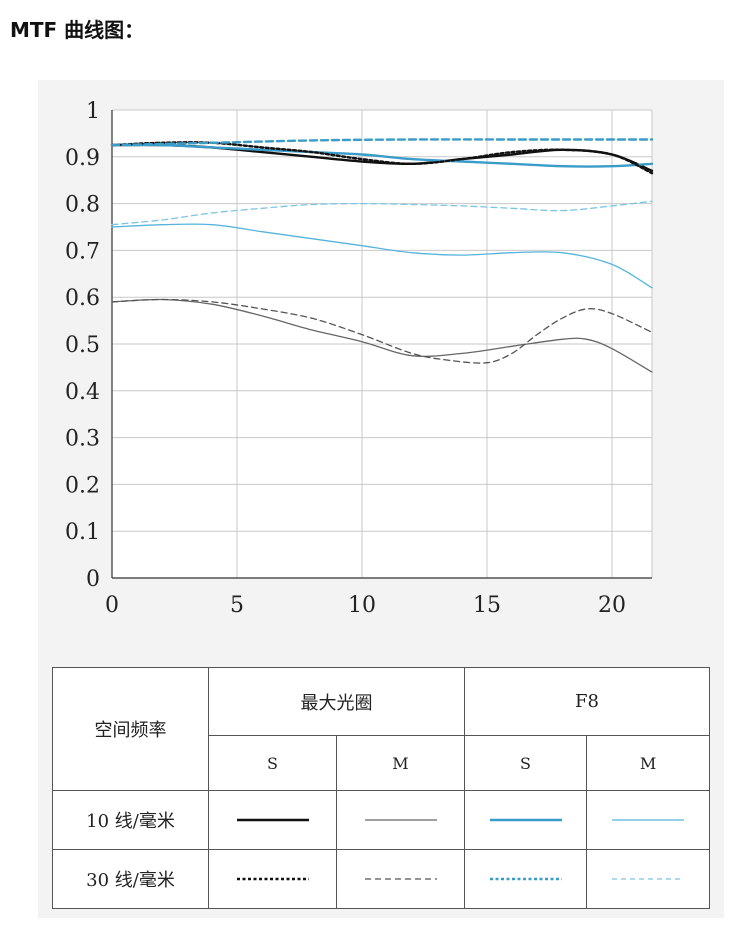  I want to click on legend-swatch-f8-30-s, so click(525, 879).